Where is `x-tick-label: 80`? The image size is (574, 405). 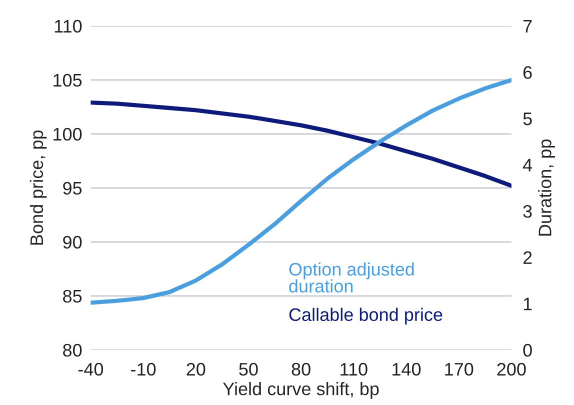
x-tick-label: 80 is located at coordinates (301, 369).